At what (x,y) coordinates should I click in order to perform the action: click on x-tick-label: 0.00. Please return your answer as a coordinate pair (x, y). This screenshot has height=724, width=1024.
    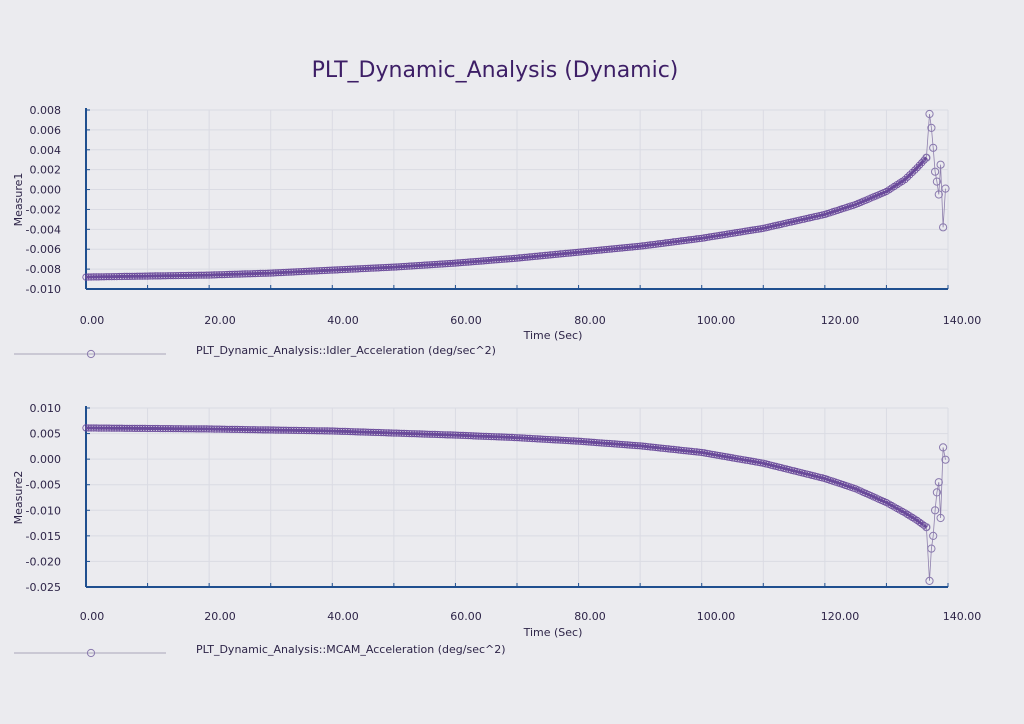
    Looking at the image, I should click on (92, 320).